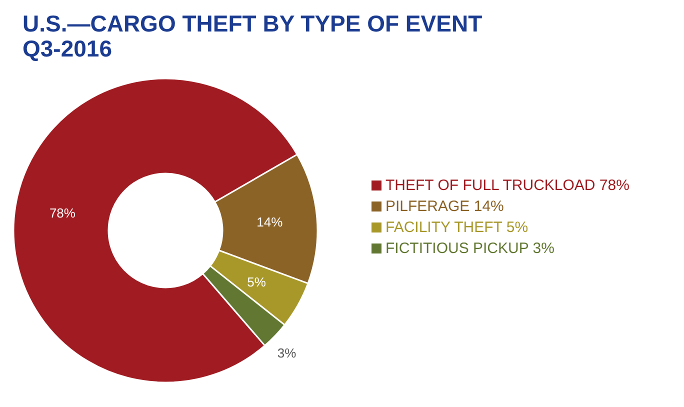 The width and height of the screenshot is (684, 407). Describe the element at coordinates (252, 36) in the screenshot. I see `chart-title: U.S.—CARGO THEFT BY TYPE OF EVENT Q3-2016` at that location.